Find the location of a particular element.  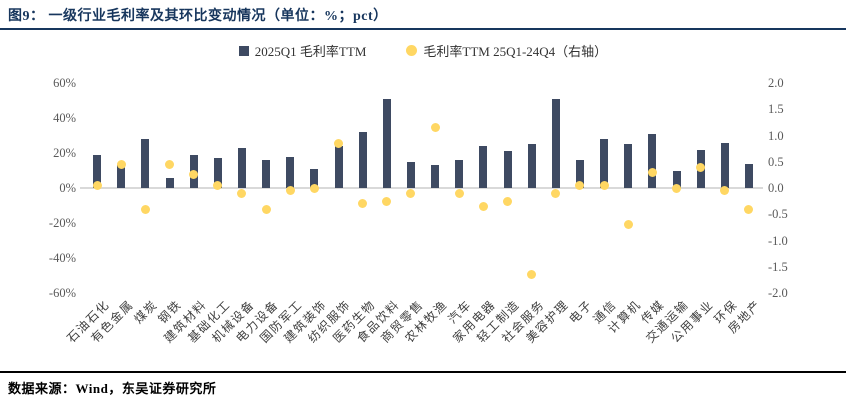

left-axis-tick-label: 40% is located at coordinates (64, 118).